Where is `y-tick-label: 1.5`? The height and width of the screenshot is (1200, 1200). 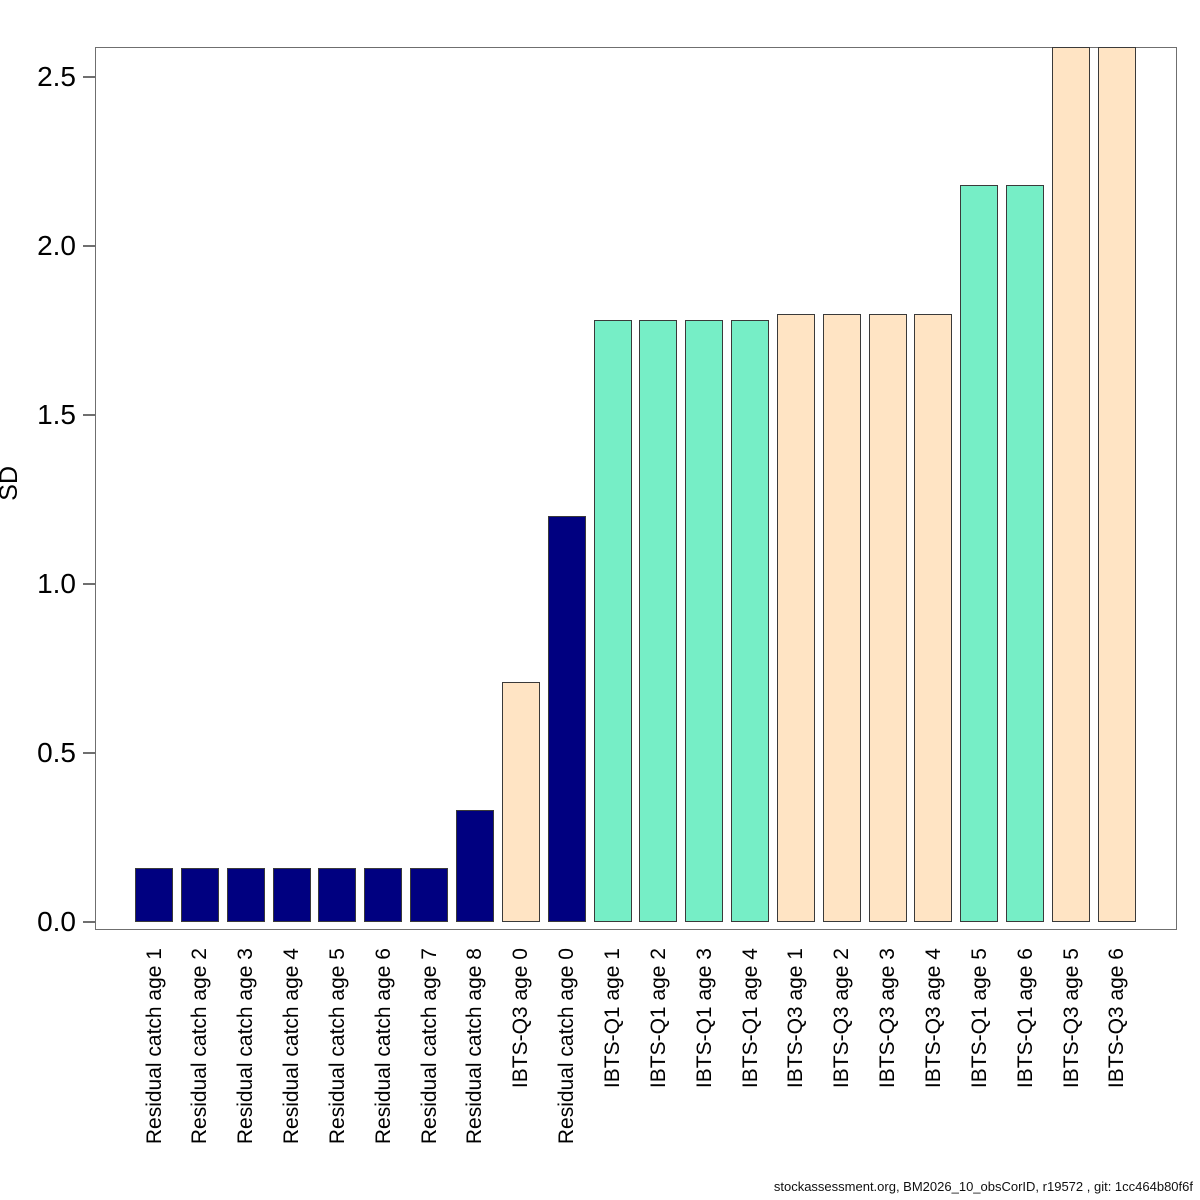
y-tick-label: 1.5 is located at coordinates (56, 414).